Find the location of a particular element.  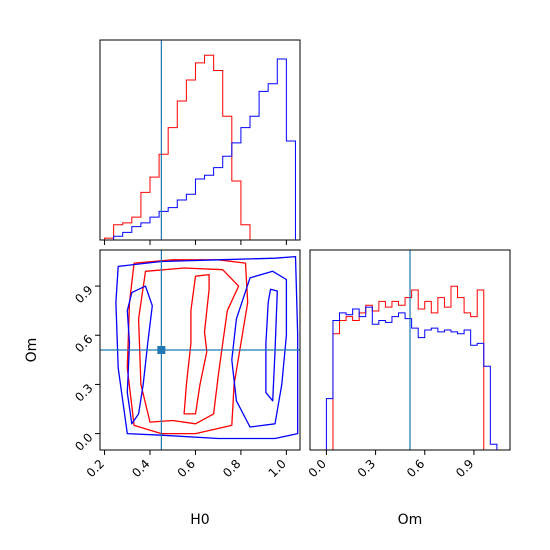

truth-marker is located at coordinates (161, 350).